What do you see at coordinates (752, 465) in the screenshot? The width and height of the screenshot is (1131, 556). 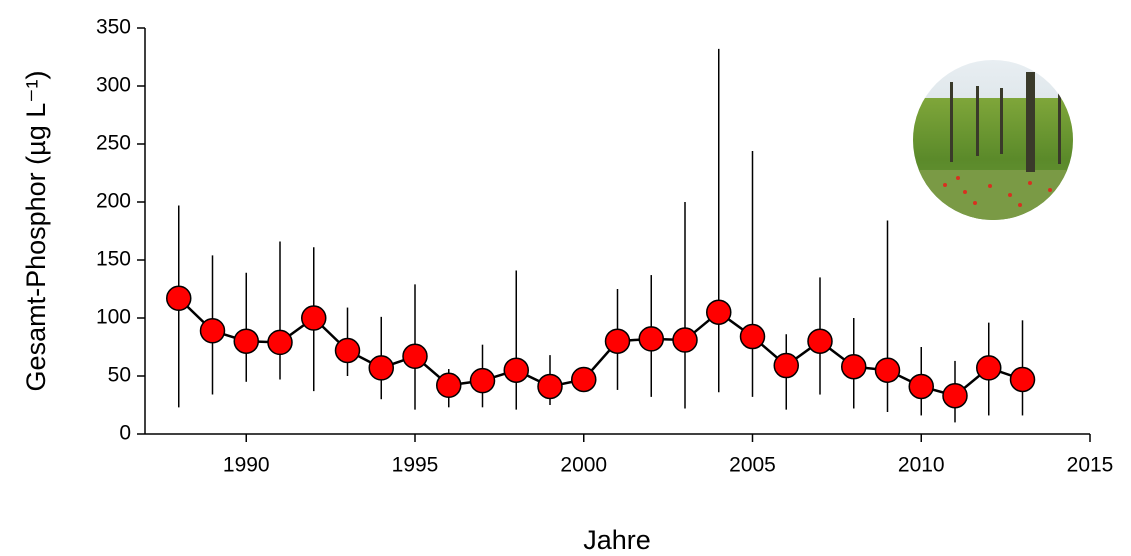 I see `x-tick-label: 2005` at bounding box center [752, 465].